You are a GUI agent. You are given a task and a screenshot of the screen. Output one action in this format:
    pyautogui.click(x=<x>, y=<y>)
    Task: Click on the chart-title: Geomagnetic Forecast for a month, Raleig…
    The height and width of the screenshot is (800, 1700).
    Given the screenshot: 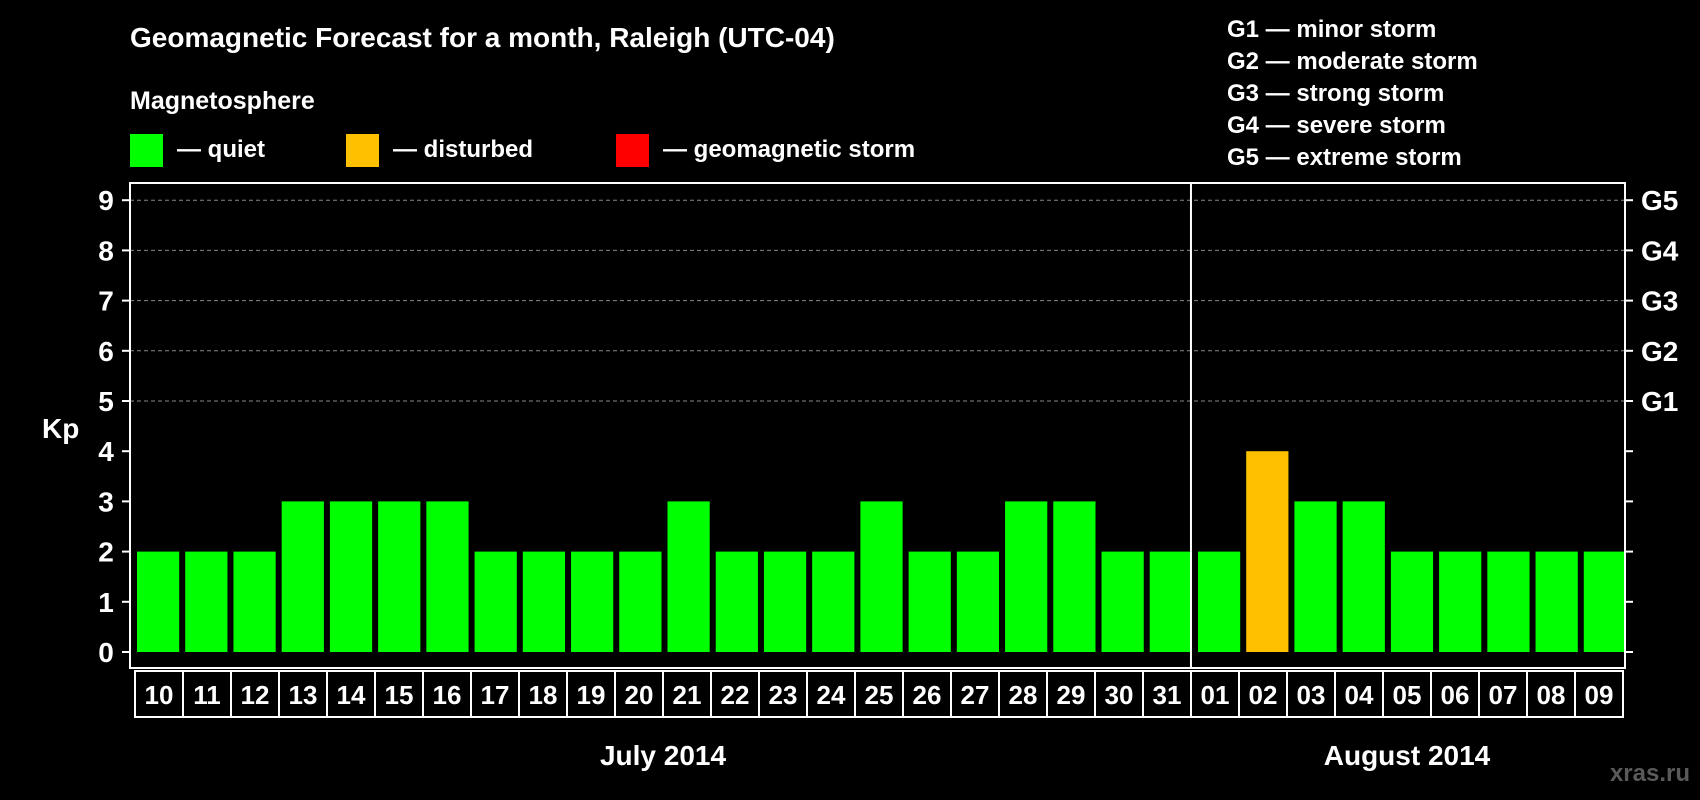 What is the action you would take?
    pyautogui.click(x=482, y=37)
    